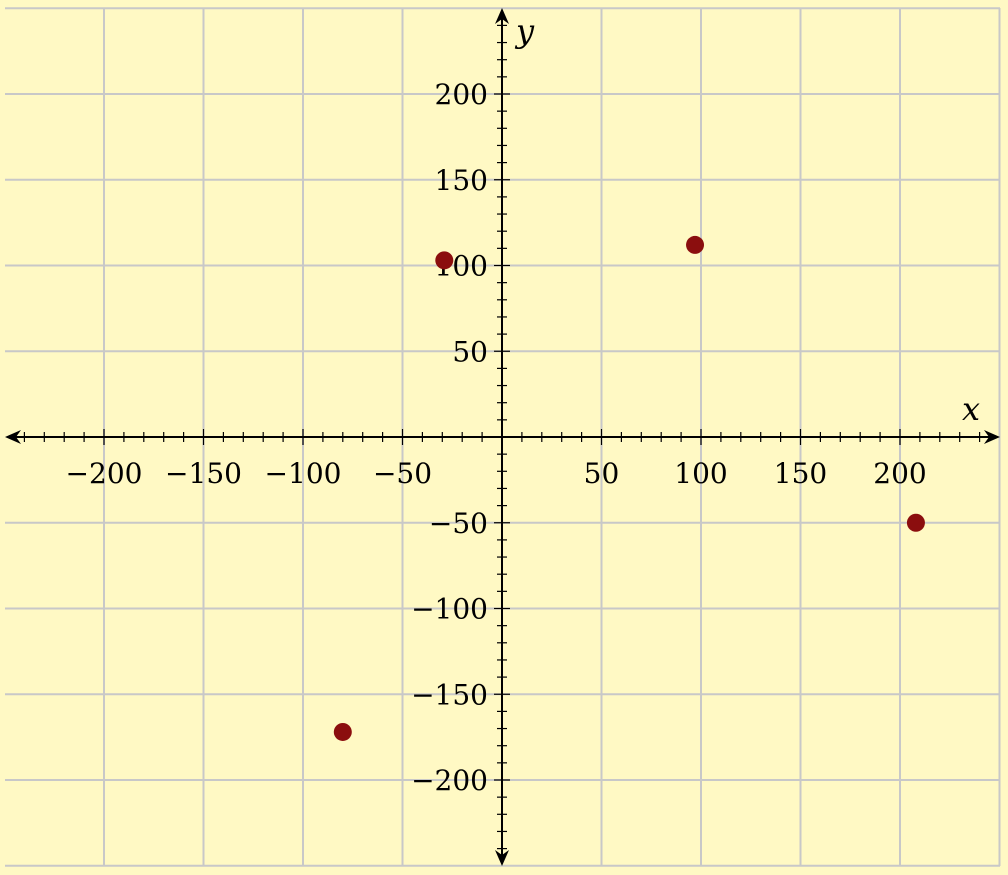  I want to click on y-tick-label: −50, so click(458, 523).